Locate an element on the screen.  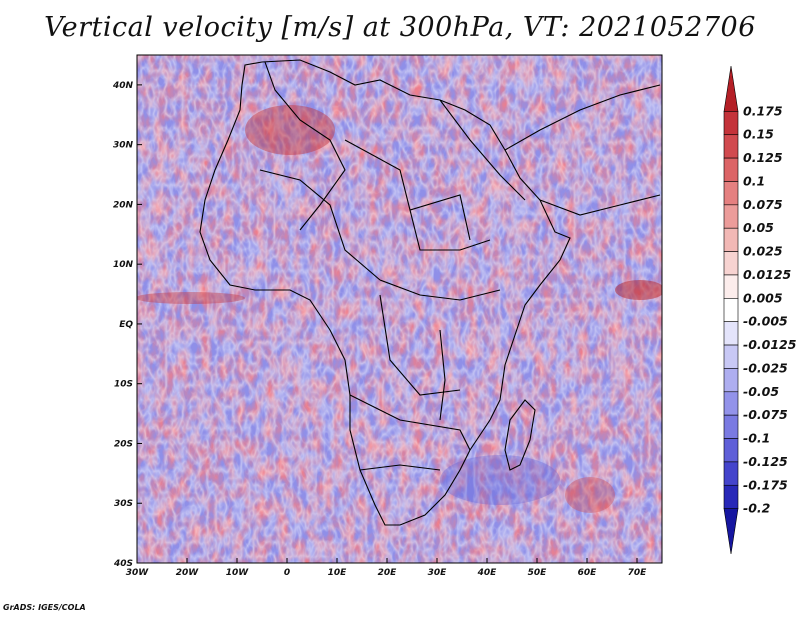
lon-tick-label: 60E is located at coordinates (588, 573).